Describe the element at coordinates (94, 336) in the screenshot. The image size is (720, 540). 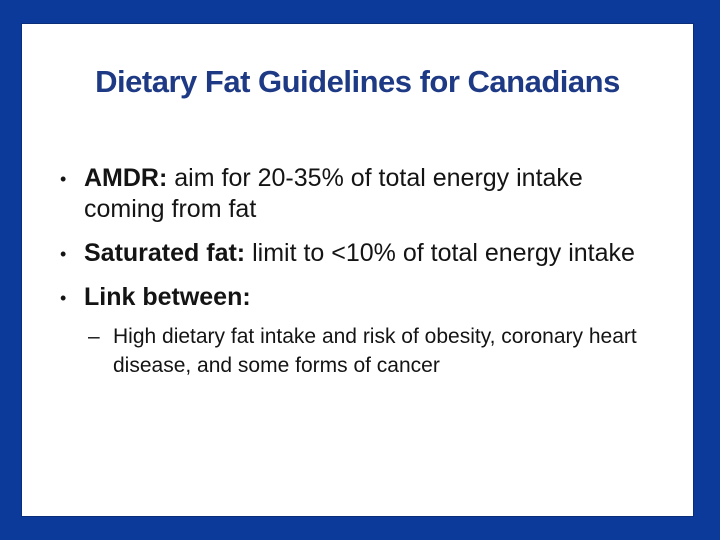
I see `dash-icon: –` at that location.